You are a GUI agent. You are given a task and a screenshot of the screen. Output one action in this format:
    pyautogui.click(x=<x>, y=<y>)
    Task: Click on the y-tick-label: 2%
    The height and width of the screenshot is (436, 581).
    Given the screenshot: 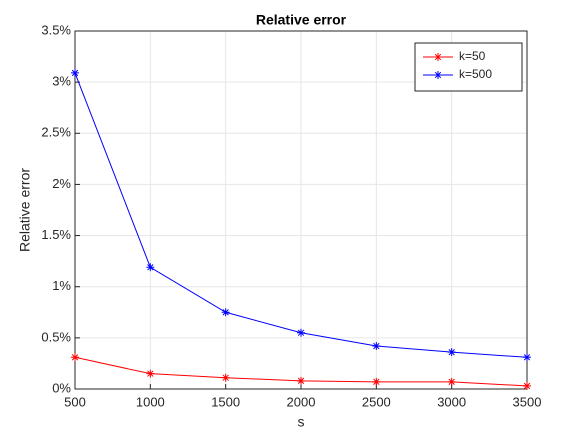 What is the action you would take?
    pyautogui.click(x=61, y=183)
    